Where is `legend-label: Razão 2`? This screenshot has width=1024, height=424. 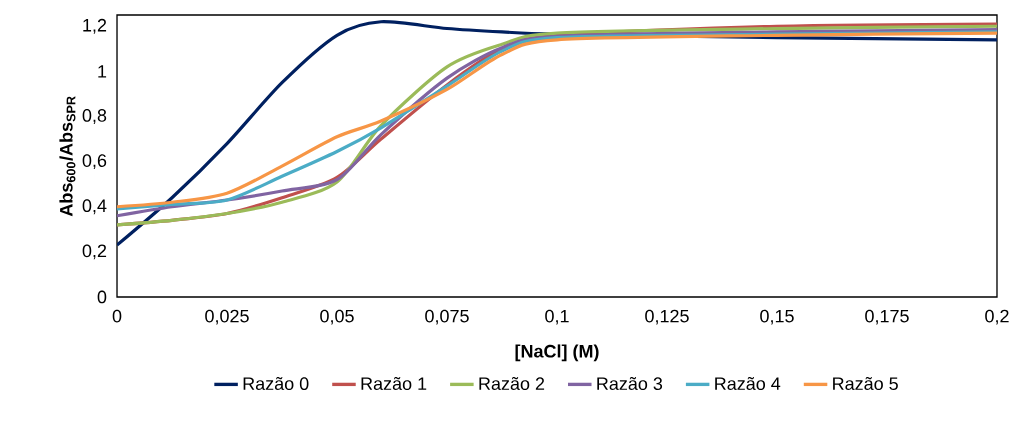
legend-label: Razão 2 is located at coordinates (512, 383).